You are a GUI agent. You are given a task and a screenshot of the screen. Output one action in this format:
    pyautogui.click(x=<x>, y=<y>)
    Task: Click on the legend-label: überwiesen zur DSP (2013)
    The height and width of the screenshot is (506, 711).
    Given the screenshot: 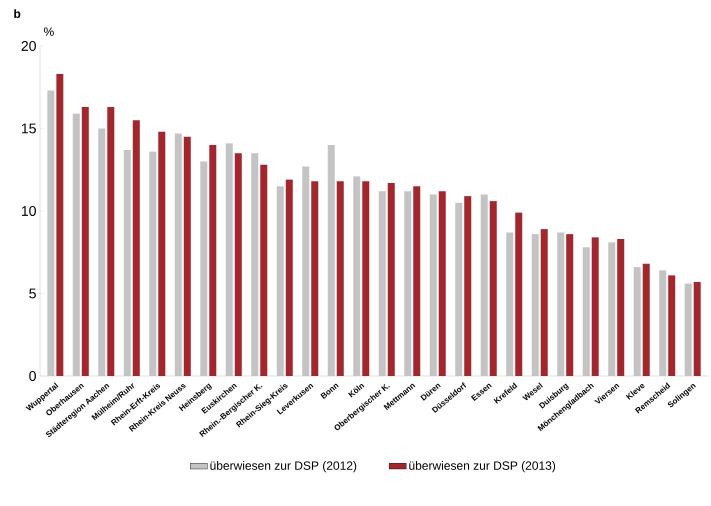 What is the action you would take?
    pyautogui.click(x=482, y=466)
    